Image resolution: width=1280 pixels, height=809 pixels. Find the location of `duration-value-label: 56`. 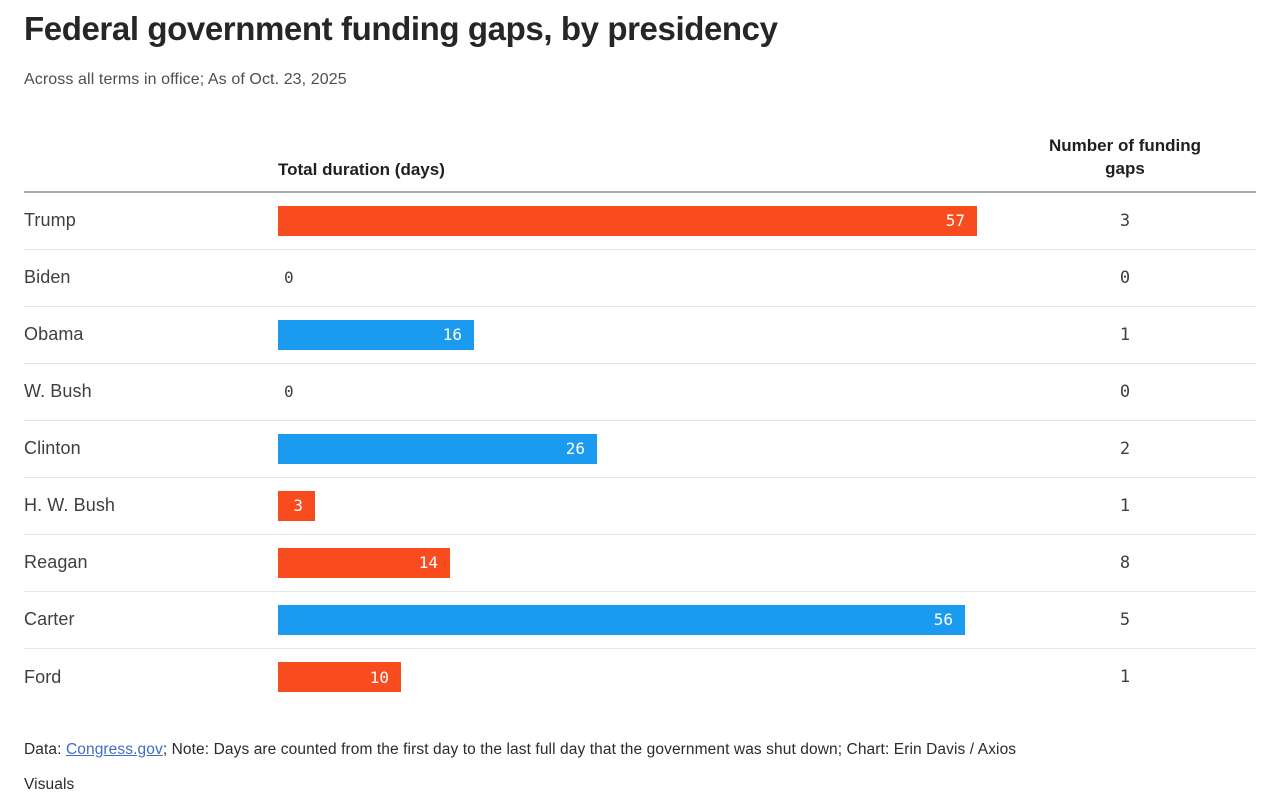

duration-value-label: 56 is located at coordinates (943, 620).